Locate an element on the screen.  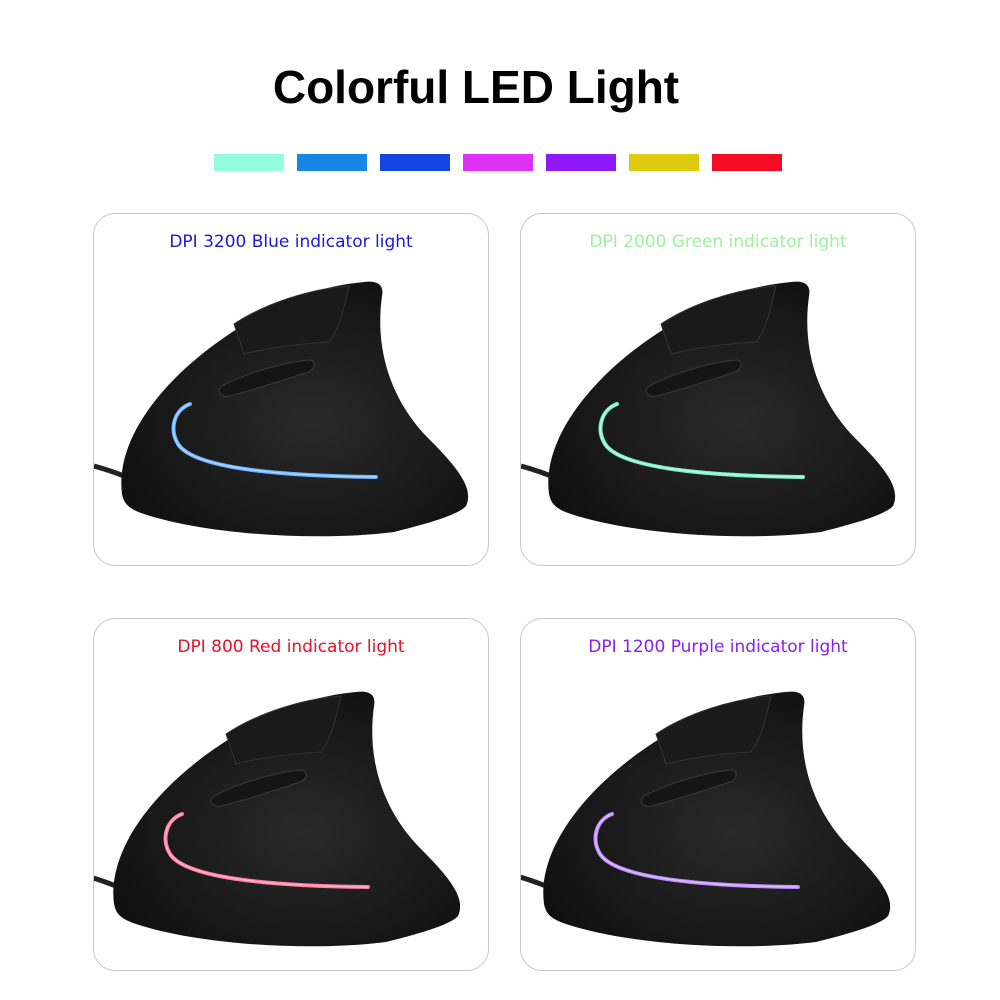
card-label: DPI 2000 Green indicator light is located at coordinates (718, 242).